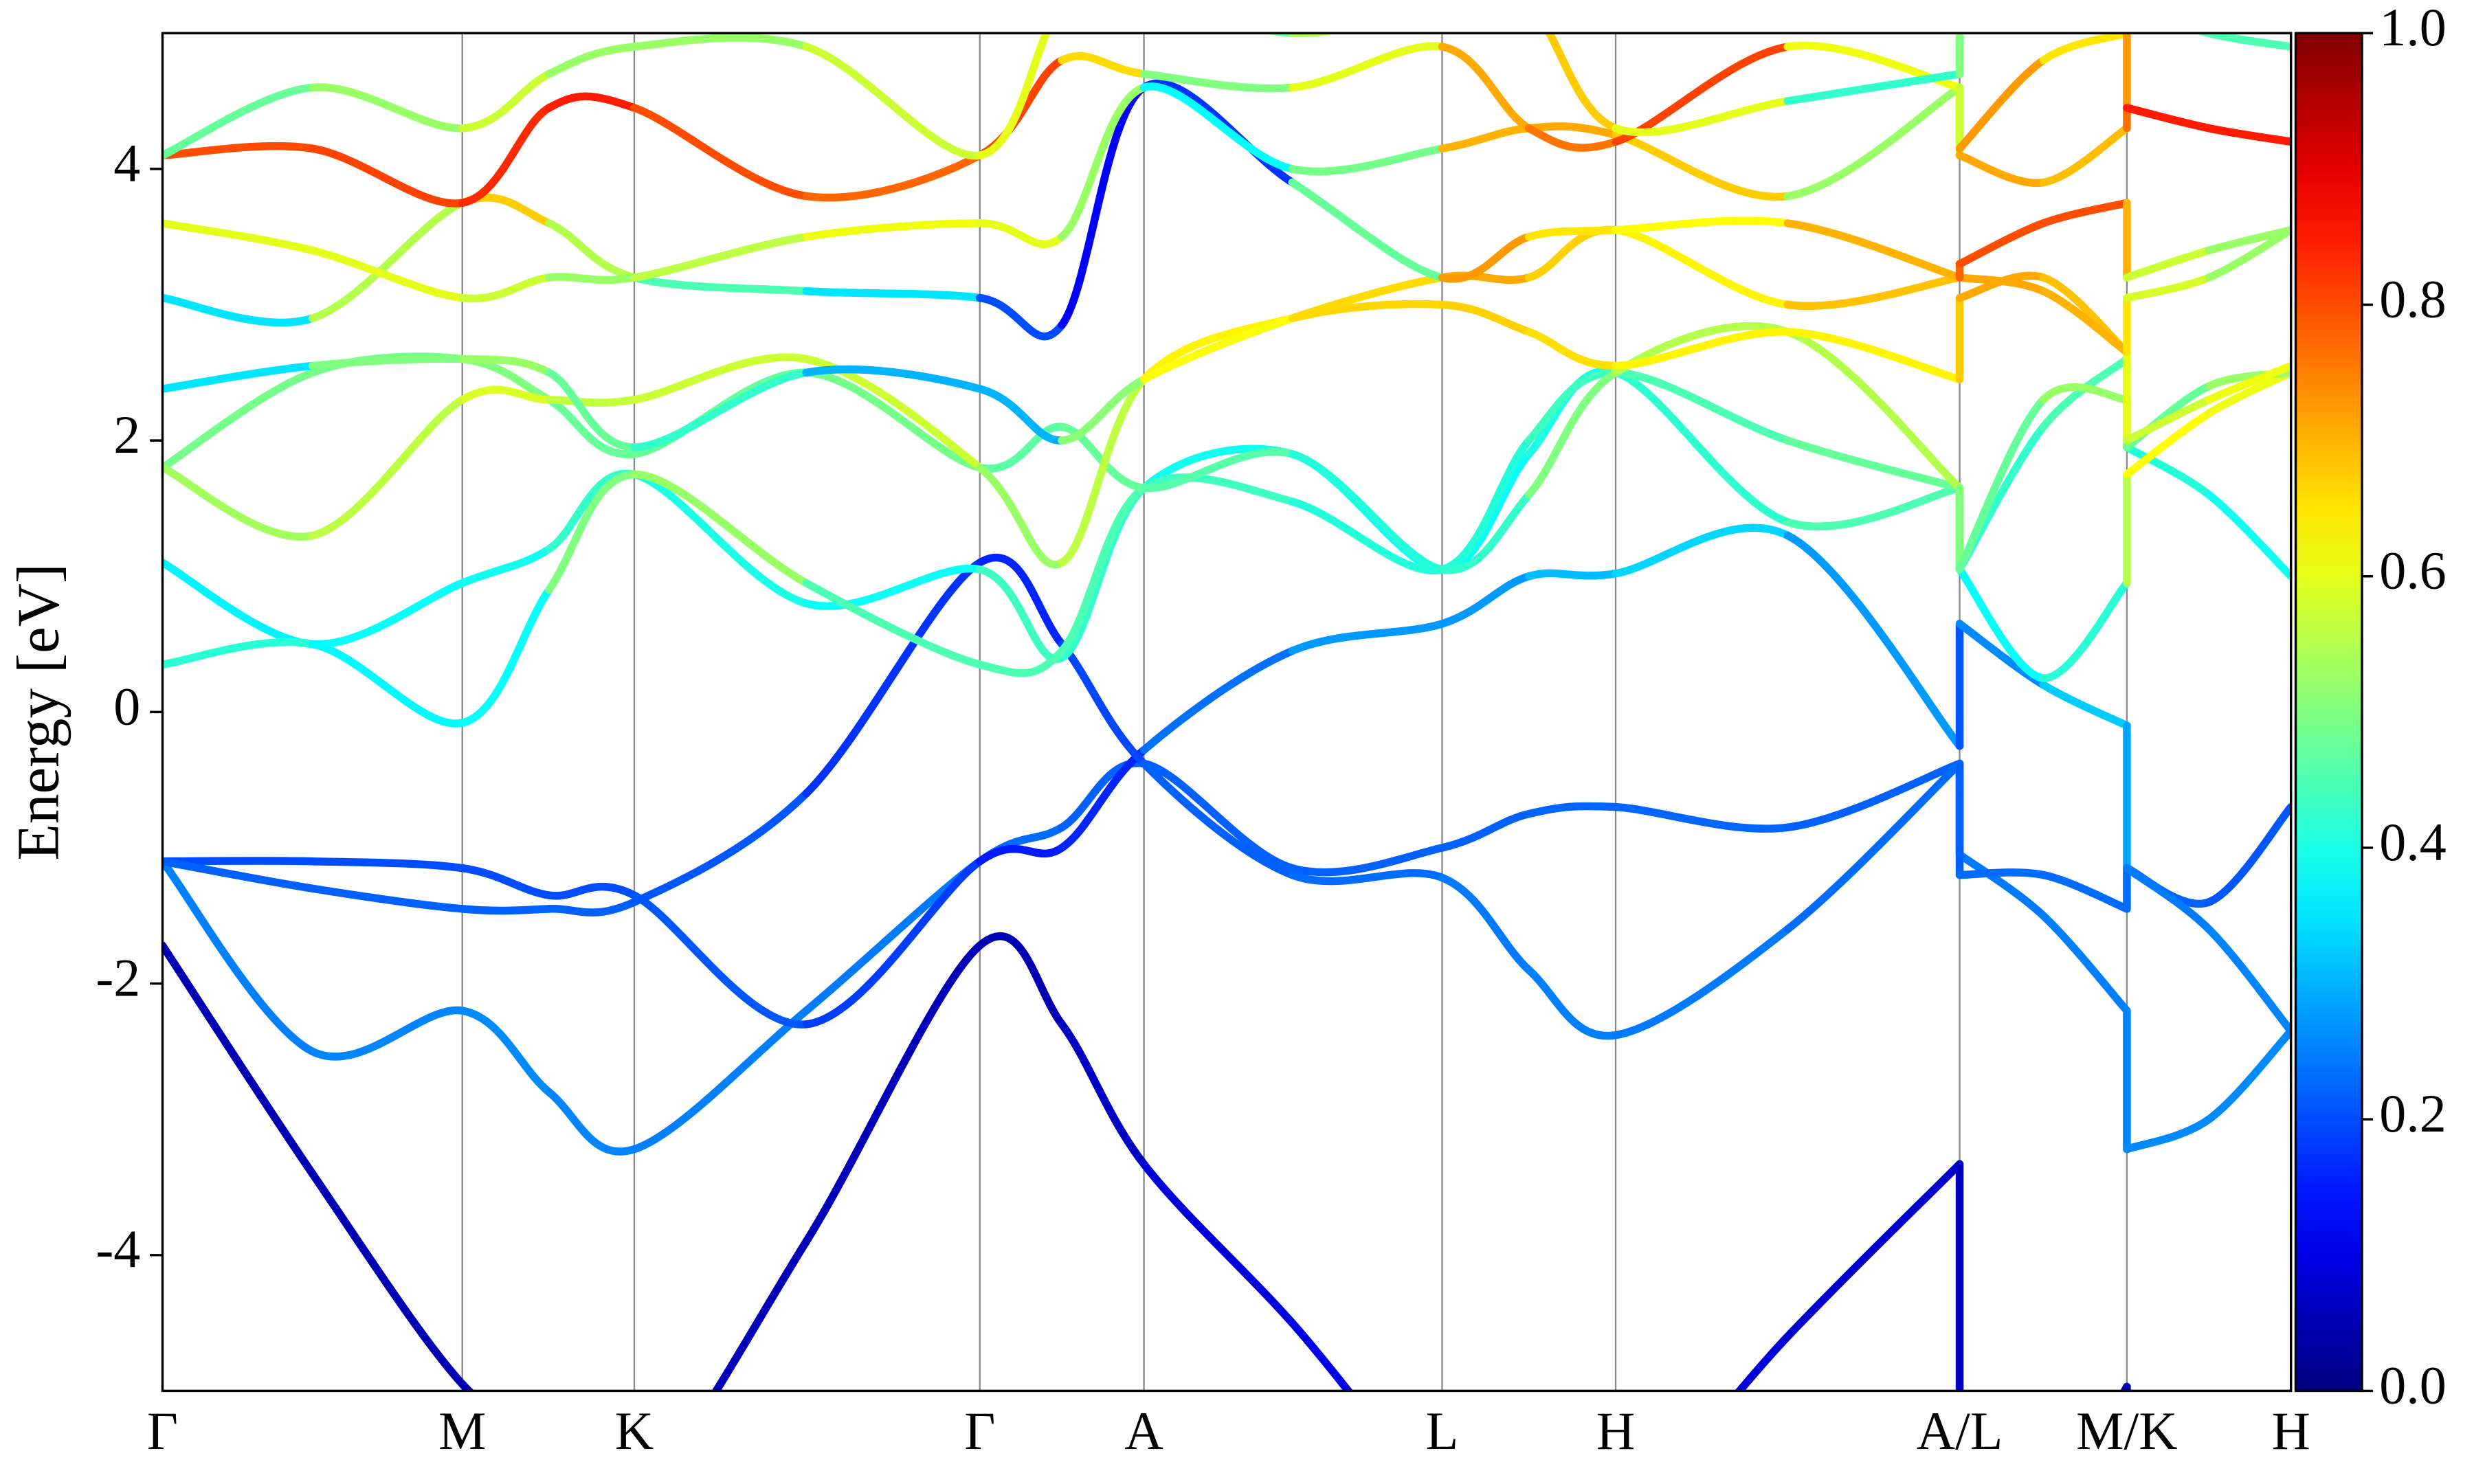  What do you see at coordinates (126, 163) in the screenshot?
I see `y-tick-label: 4` at bounding box center [126, 163].